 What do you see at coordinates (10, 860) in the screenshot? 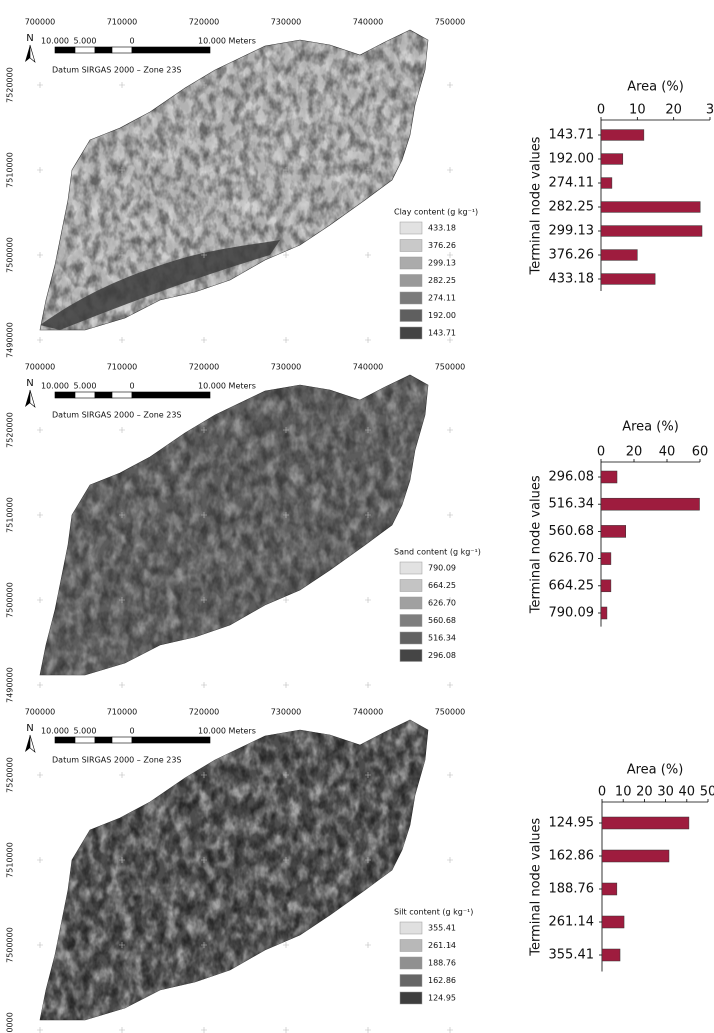
I see `y-coord-label: 7510000` at bounding box center [10, 860].